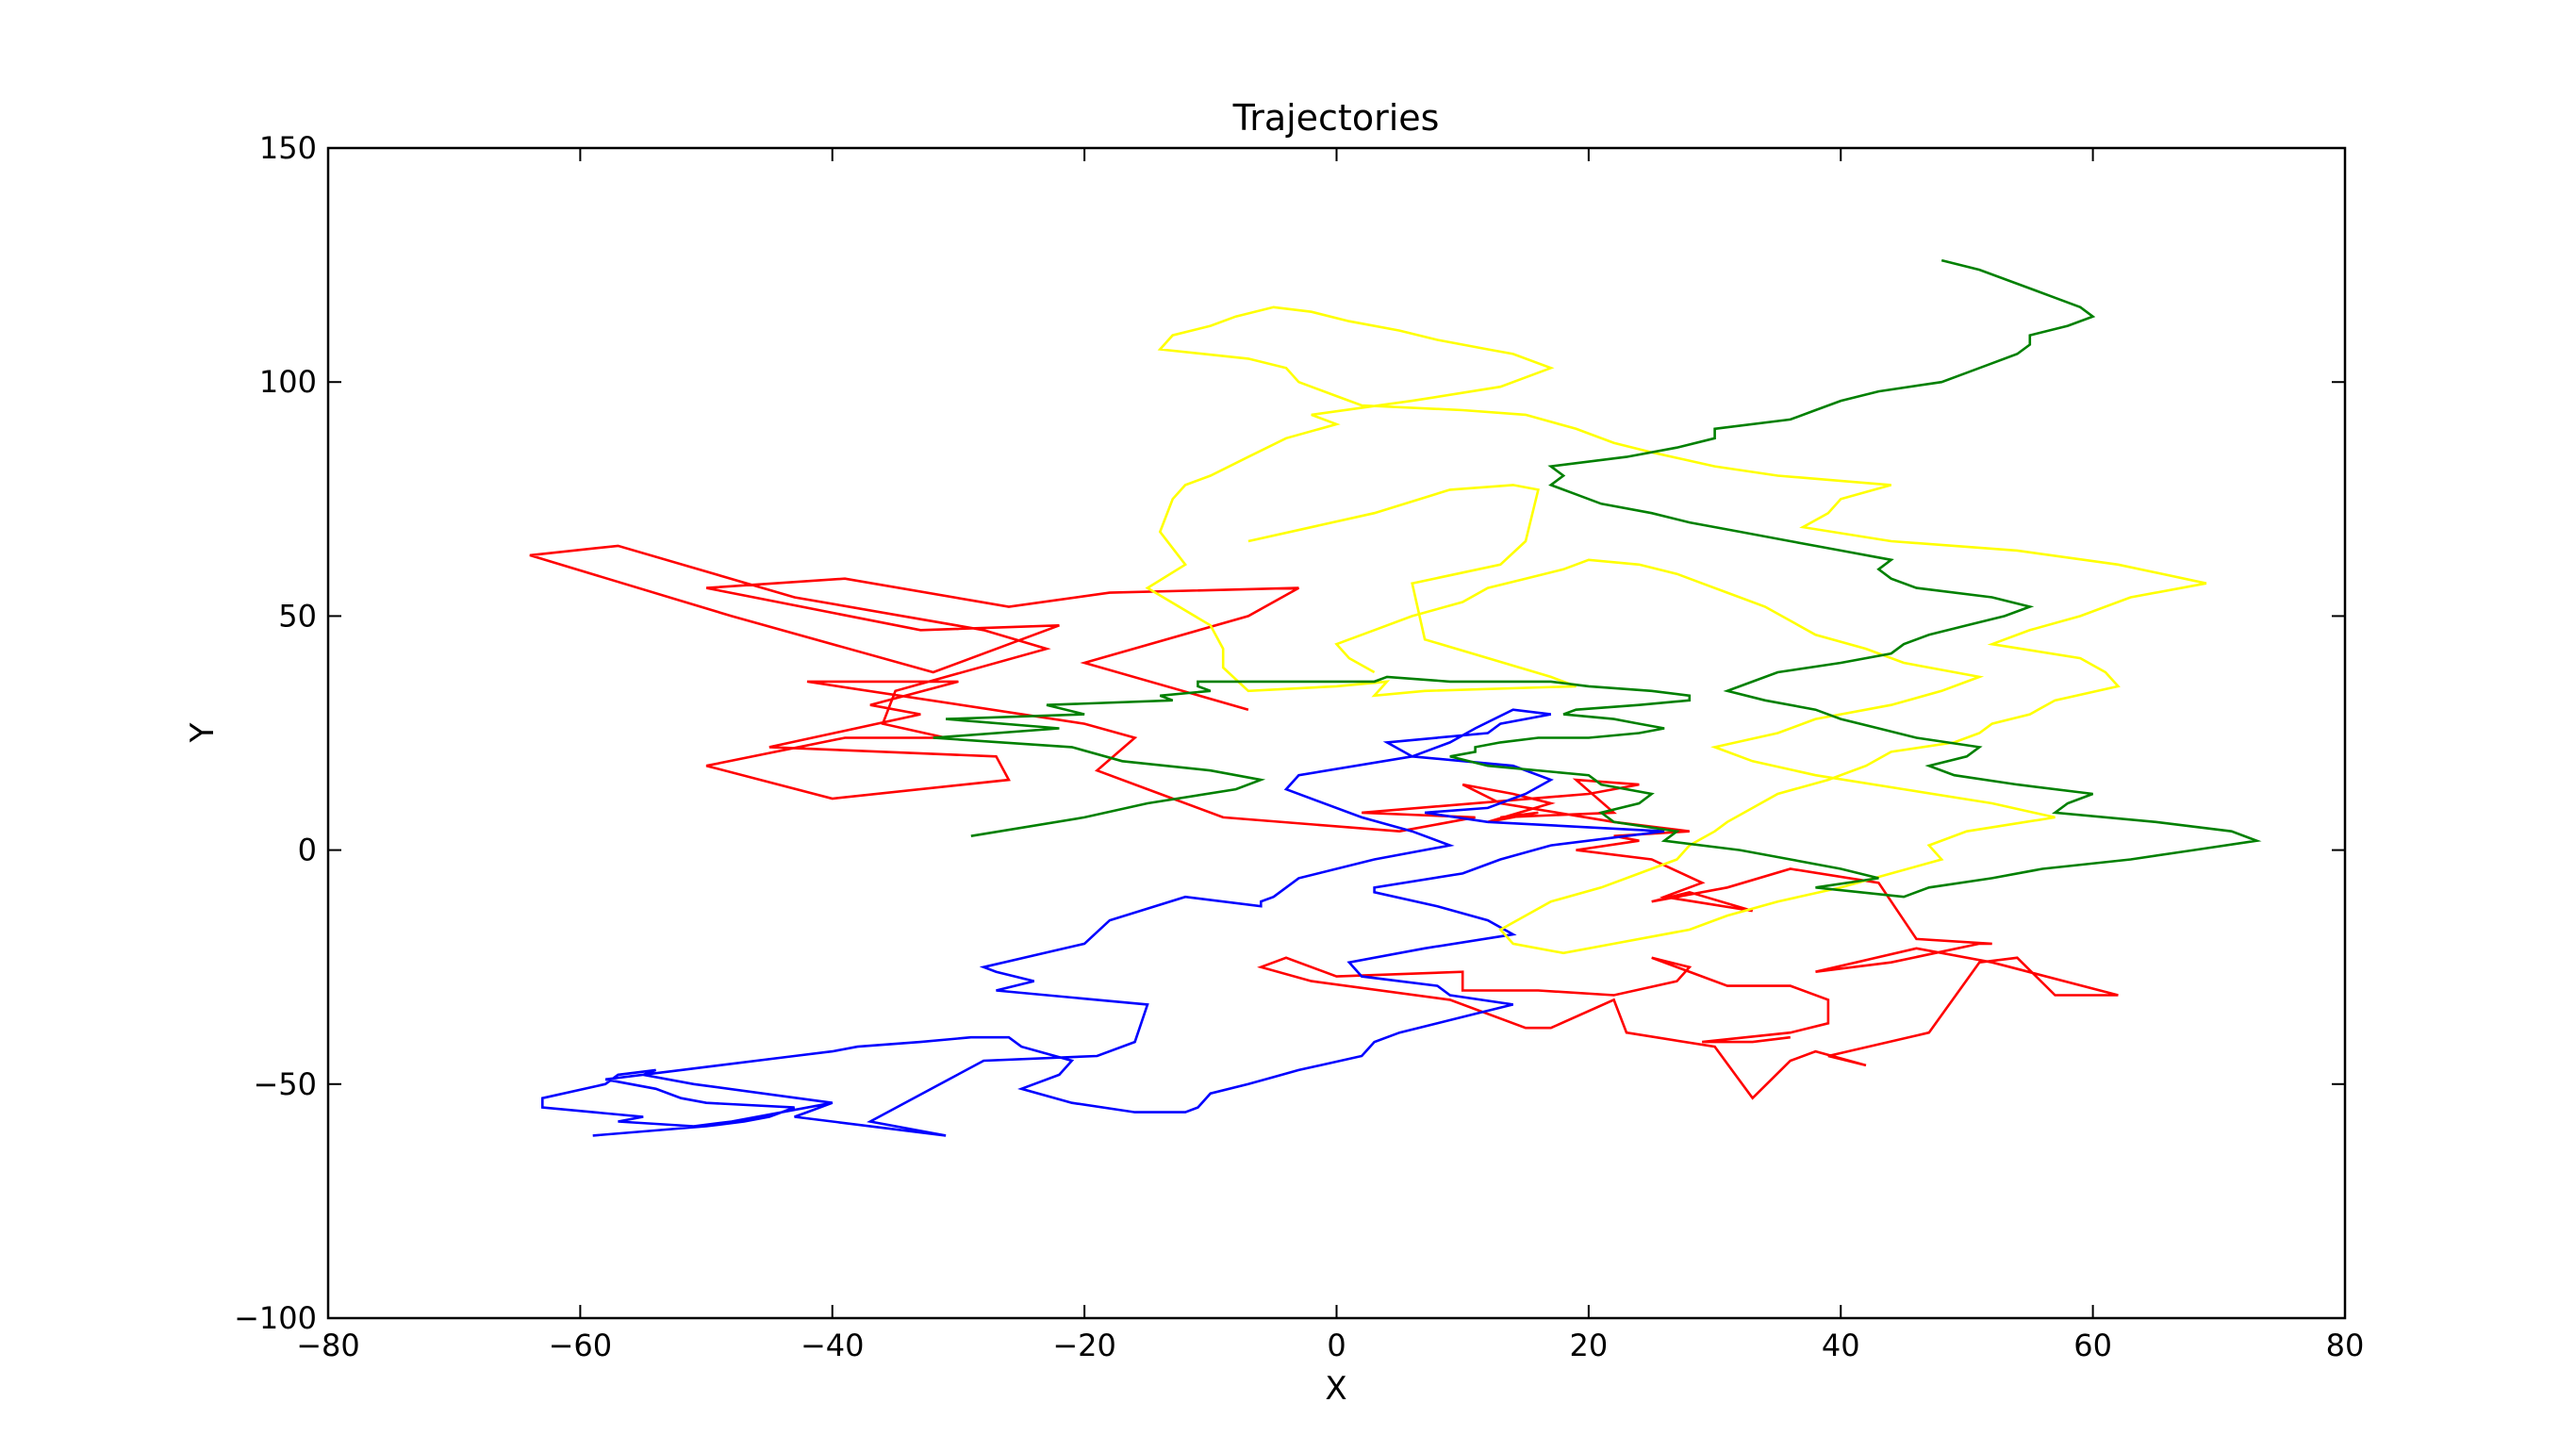 The height and width of the screenshot is (1452, 2576). What do you see at coordinates (1084, 1345) in the screenshot?
I see `x-tick-label: −20` at bounding box center [1084, 1345].